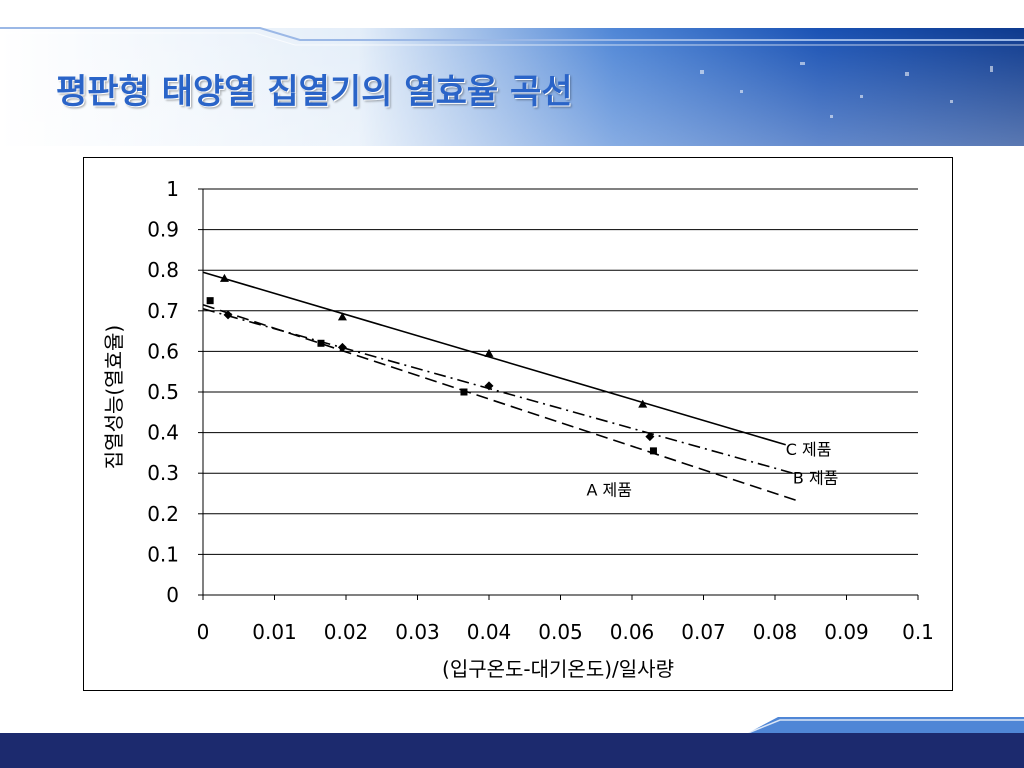 This screenshot has width=1024, height=768. Describe the element at coordinates (163, 433) in the screenshot. I see `y-tick-label-4: 0.4` at that location.